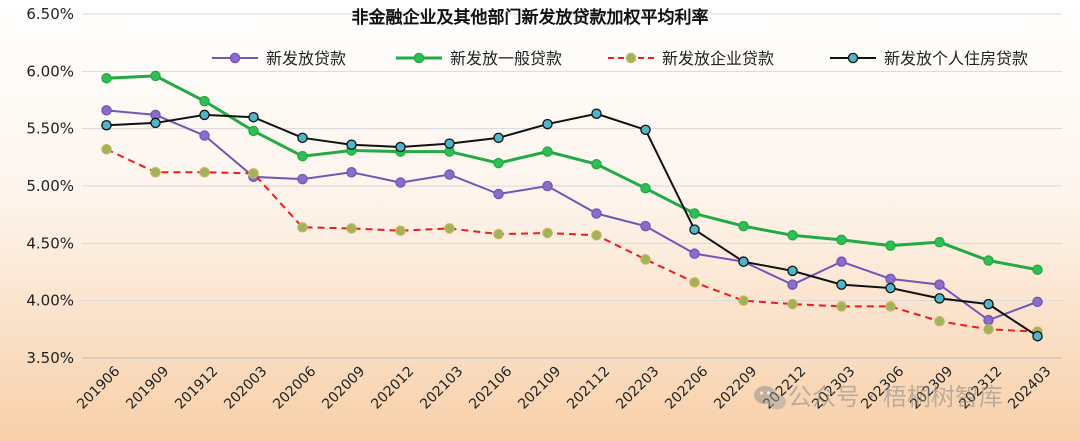 The image size is (1080, 441). What do you see at coordinates (718, 58) in the screenshot?
I see `legend-label: 新发放企业贷款` at bounding box center [718, 58].